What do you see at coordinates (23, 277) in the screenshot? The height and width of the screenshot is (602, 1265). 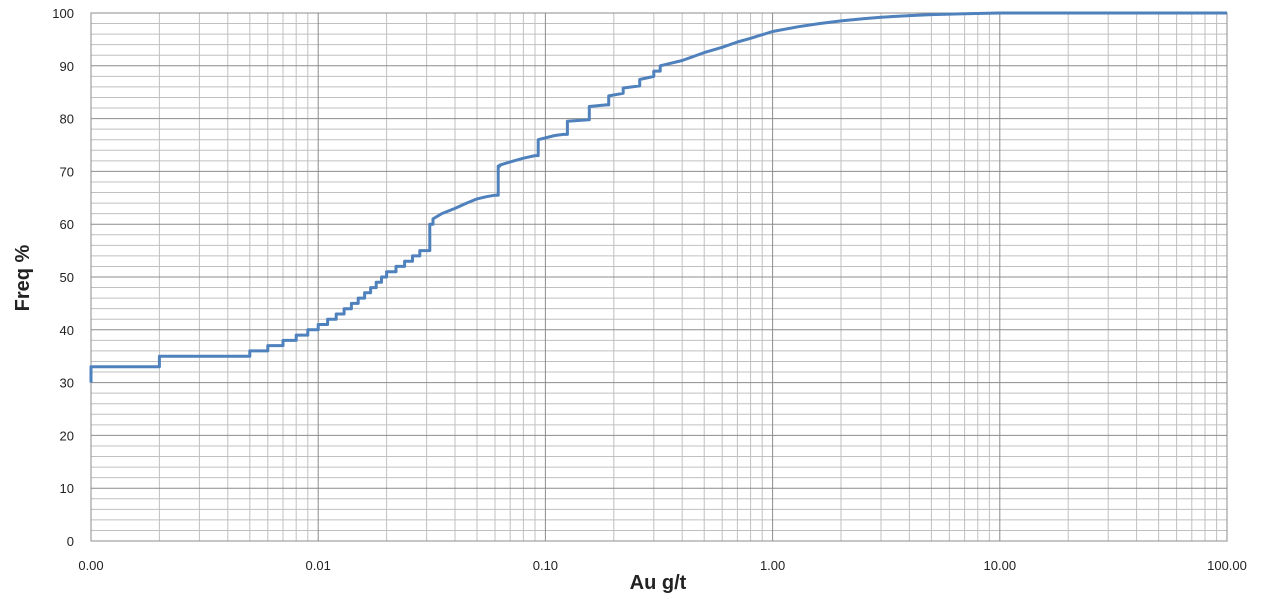 I see `y-axis-title: Freq %` at bounding box center [23, 277].